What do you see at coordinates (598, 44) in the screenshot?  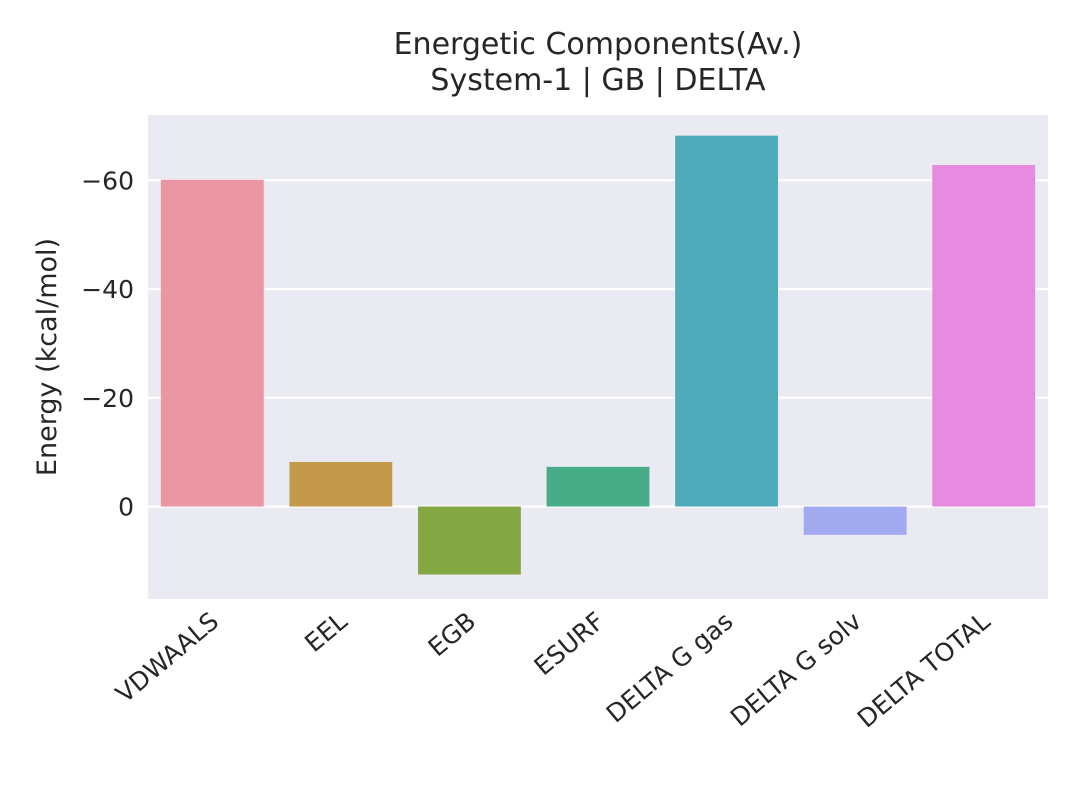 I see `chart-title-line: Energetic Components(Av.)` at bounding box center [598, 44].